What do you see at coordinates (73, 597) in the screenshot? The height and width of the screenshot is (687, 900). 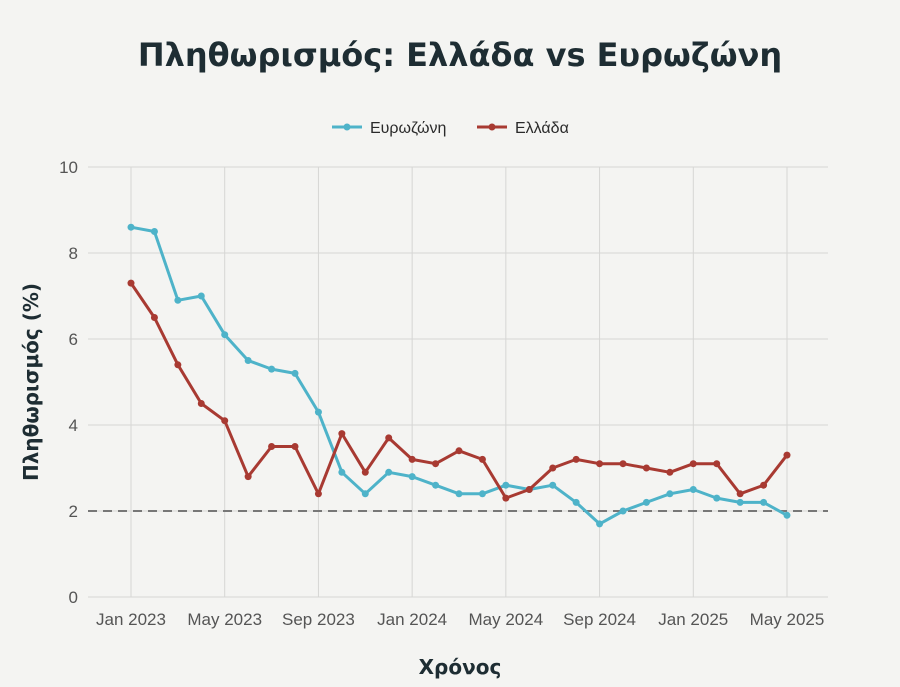 I see `y-tick-label: 0` at bounding box center [73, 597].